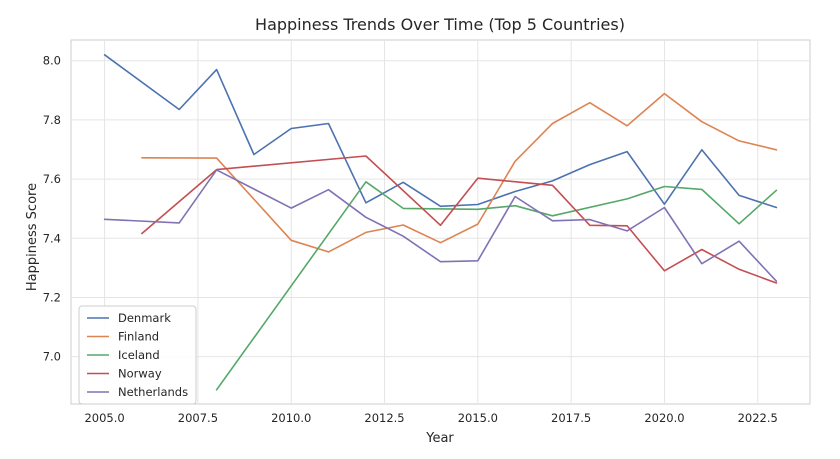 The image size is (840, 459). Describe the element at coordinates (52, 297) in the screenshot. I see `y-tick-label: 7.2` at that location.